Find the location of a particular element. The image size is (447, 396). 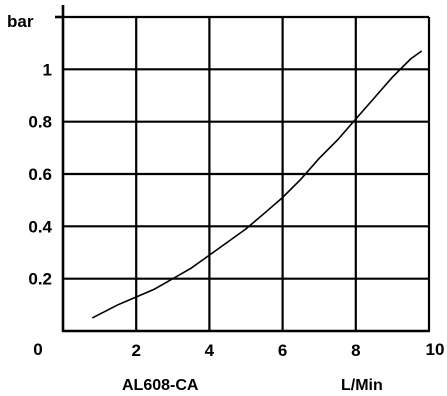

x-tick-label: 2 is located at coordinates (135, 350).